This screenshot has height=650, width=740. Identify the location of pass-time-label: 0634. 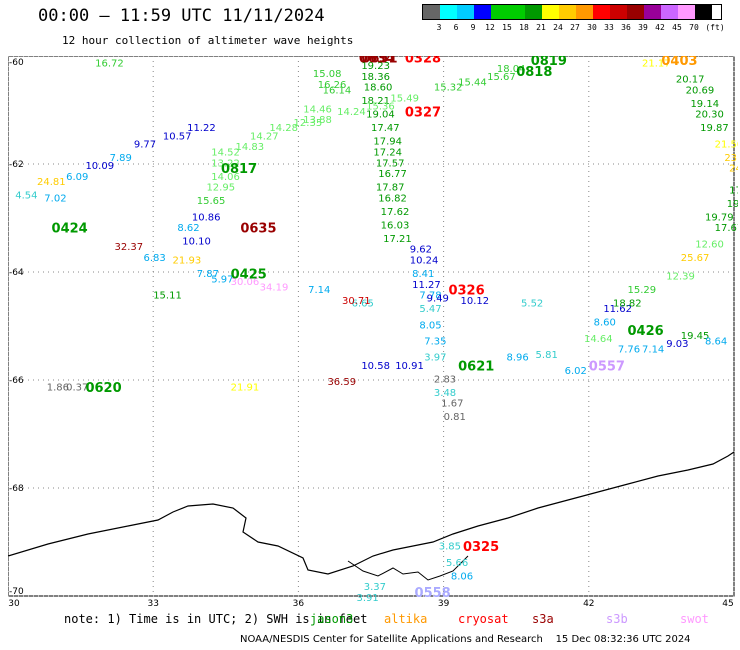
(377, 61).